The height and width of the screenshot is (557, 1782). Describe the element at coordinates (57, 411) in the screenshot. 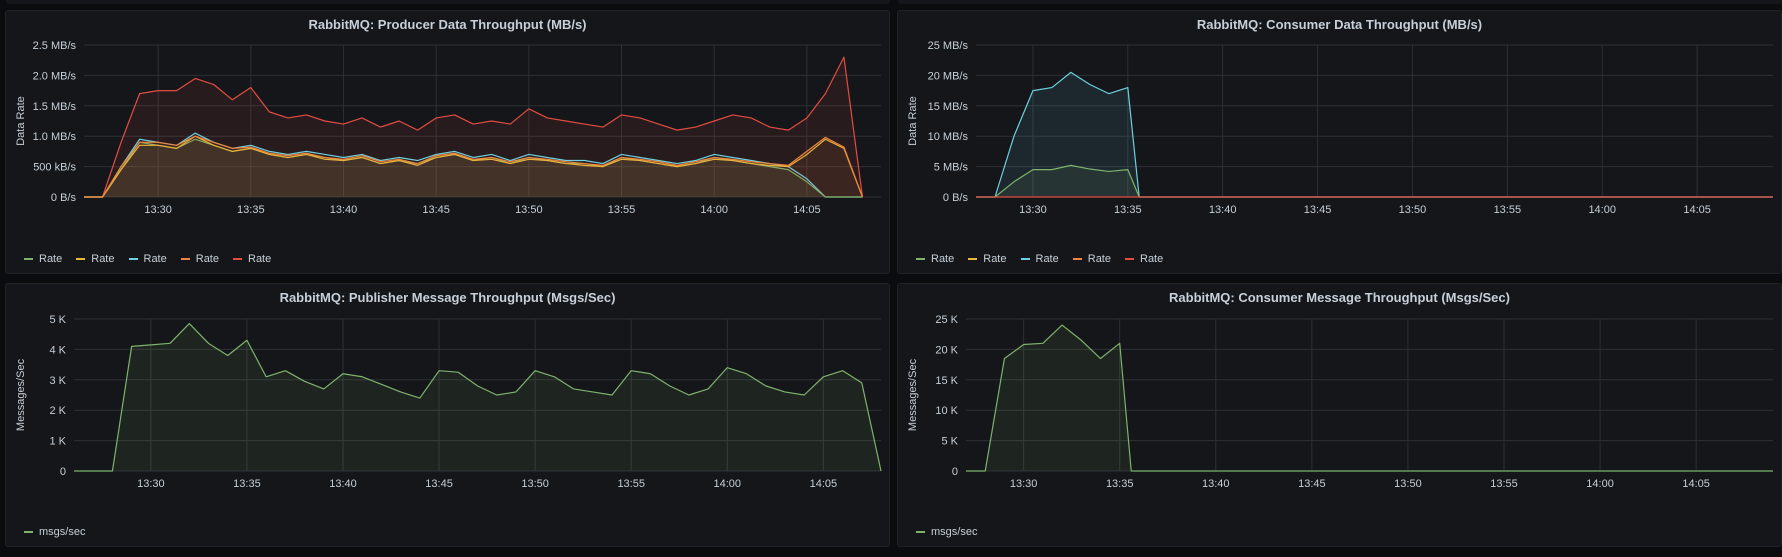

I see `y-tick-label: 2 K` at that location.